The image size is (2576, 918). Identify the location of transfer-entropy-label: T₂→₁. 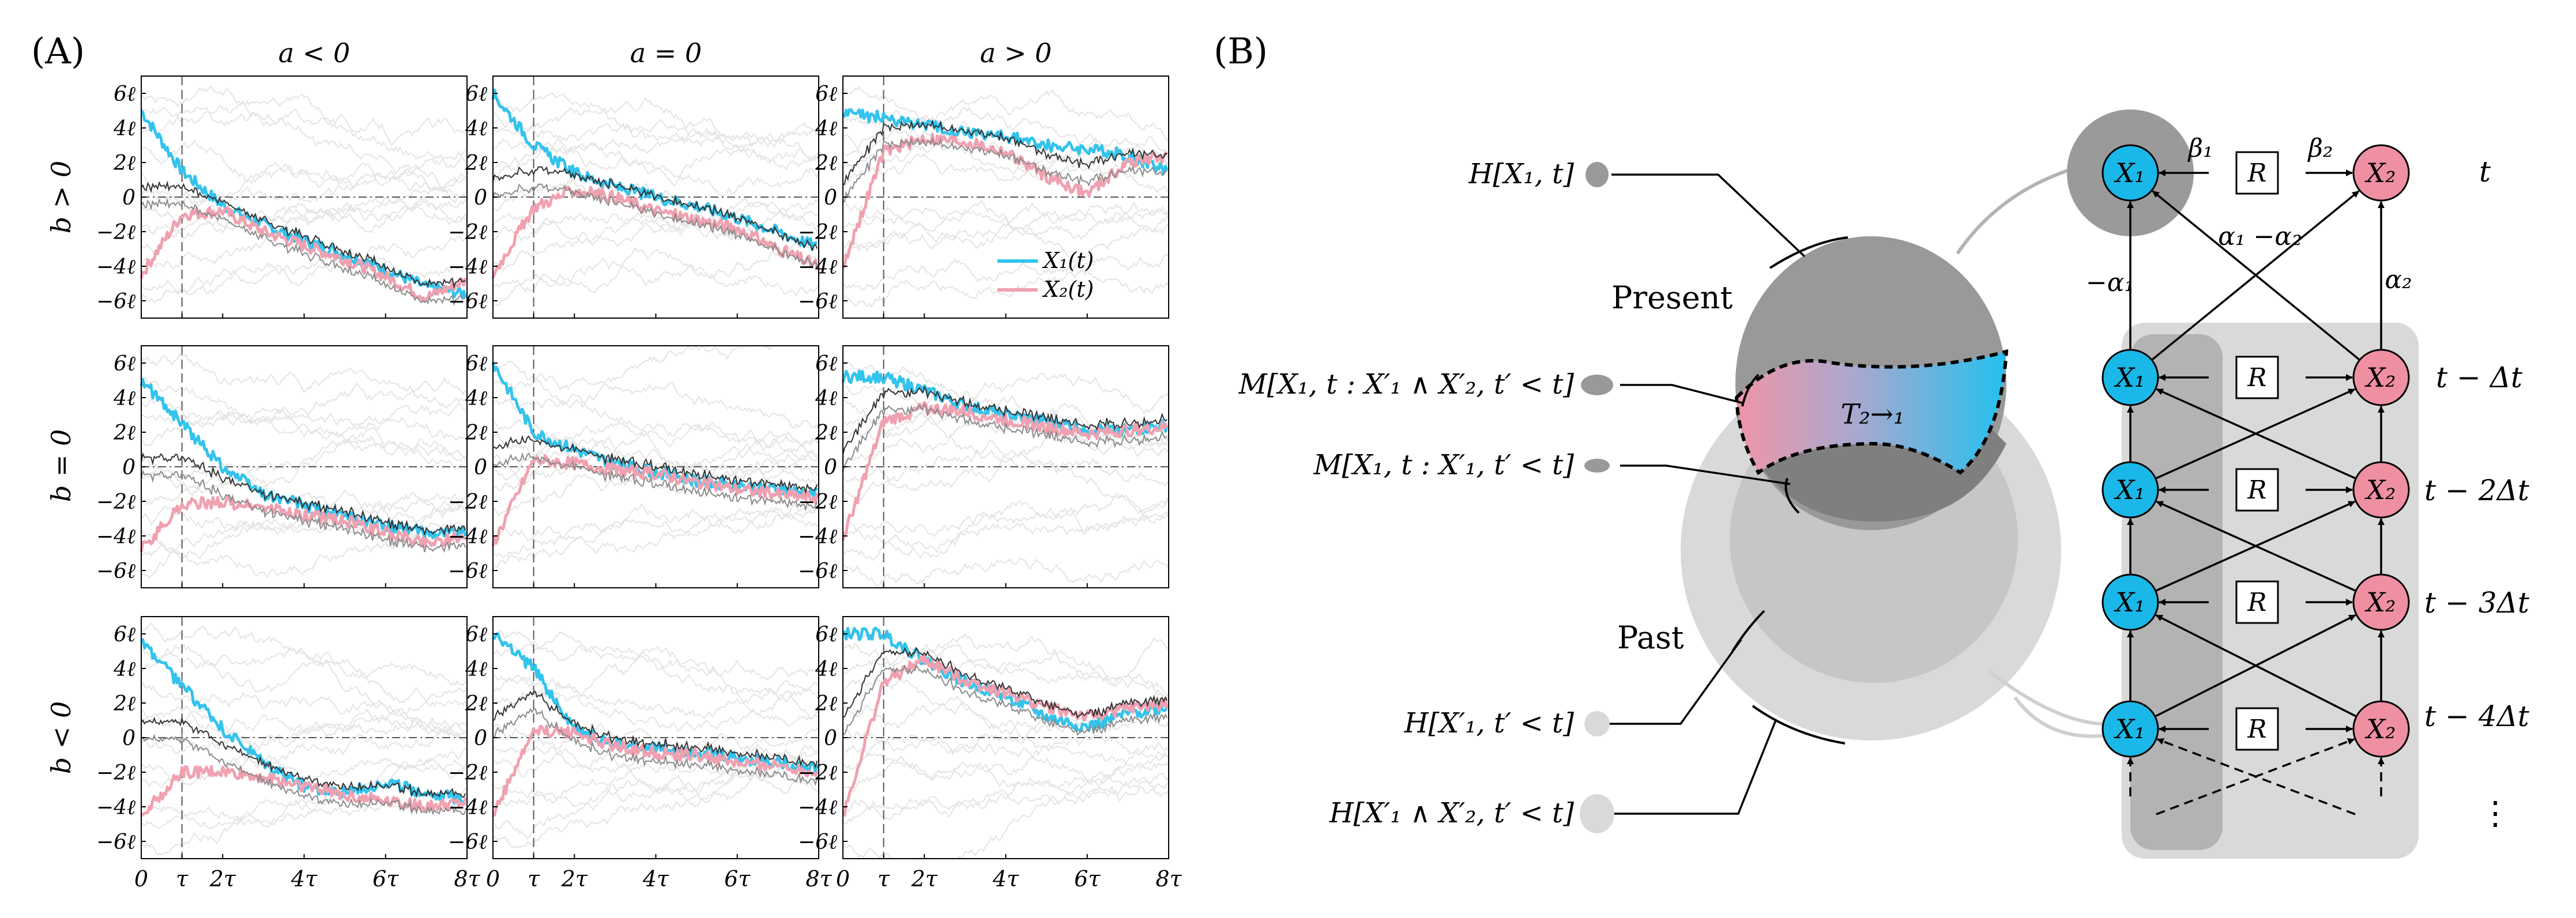
(1873, 414).